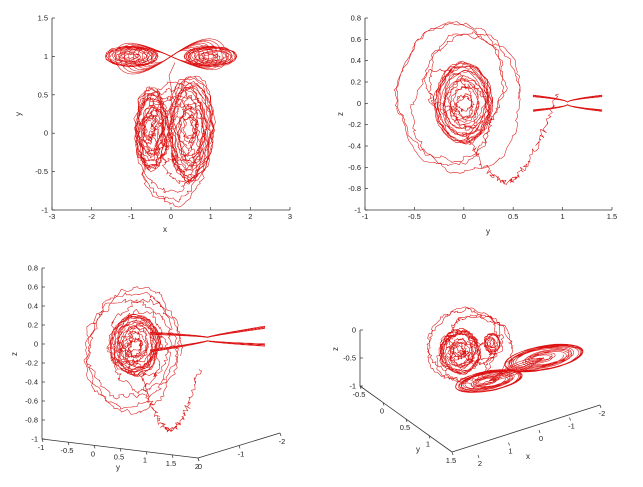 Image resolution: width=643 pixels, height=487 pixels. What do you see at coordinates (280, 434) in the screenshot?
I see `bottom-left-x-tick-mark` at bounding box center [280, 434].